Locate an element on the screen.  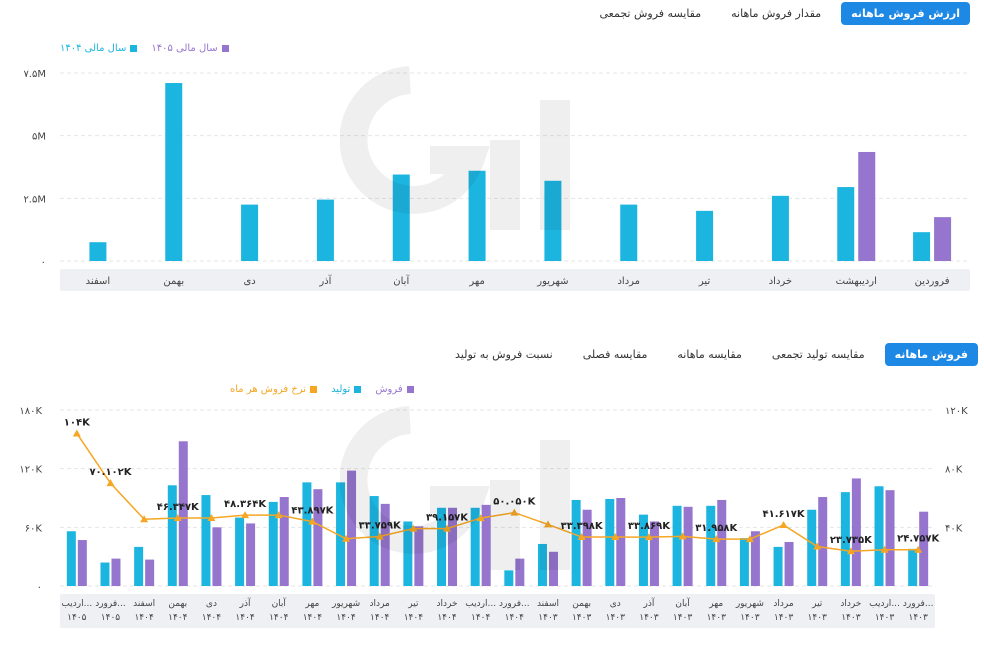
y-right-tick-label: ۴۰K is located at coordinates (954, 528).